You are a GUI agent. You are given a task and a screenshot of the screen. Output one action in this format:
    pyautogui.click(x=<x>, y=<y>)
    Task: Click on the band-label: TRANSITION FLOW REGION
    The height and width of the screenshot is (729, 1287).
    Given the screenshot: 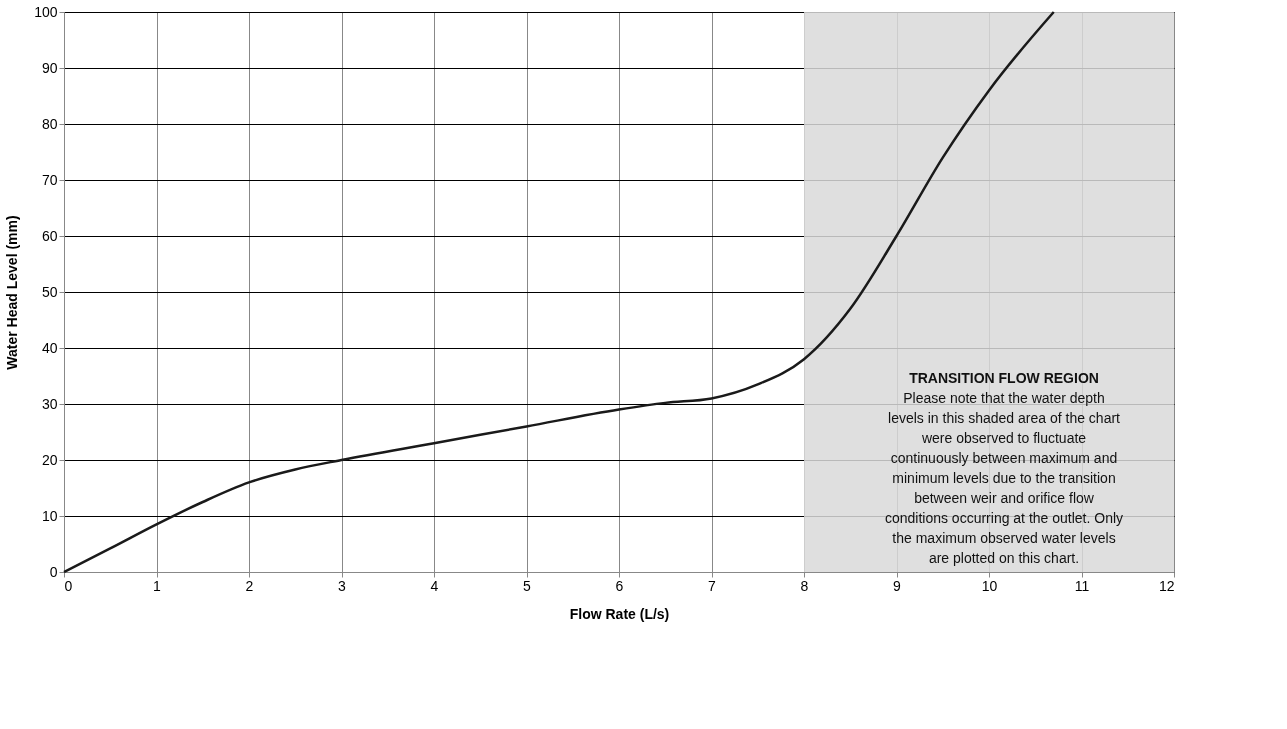 What is the action you would take?
    pyautogui.click(x=1004, y=377)
    